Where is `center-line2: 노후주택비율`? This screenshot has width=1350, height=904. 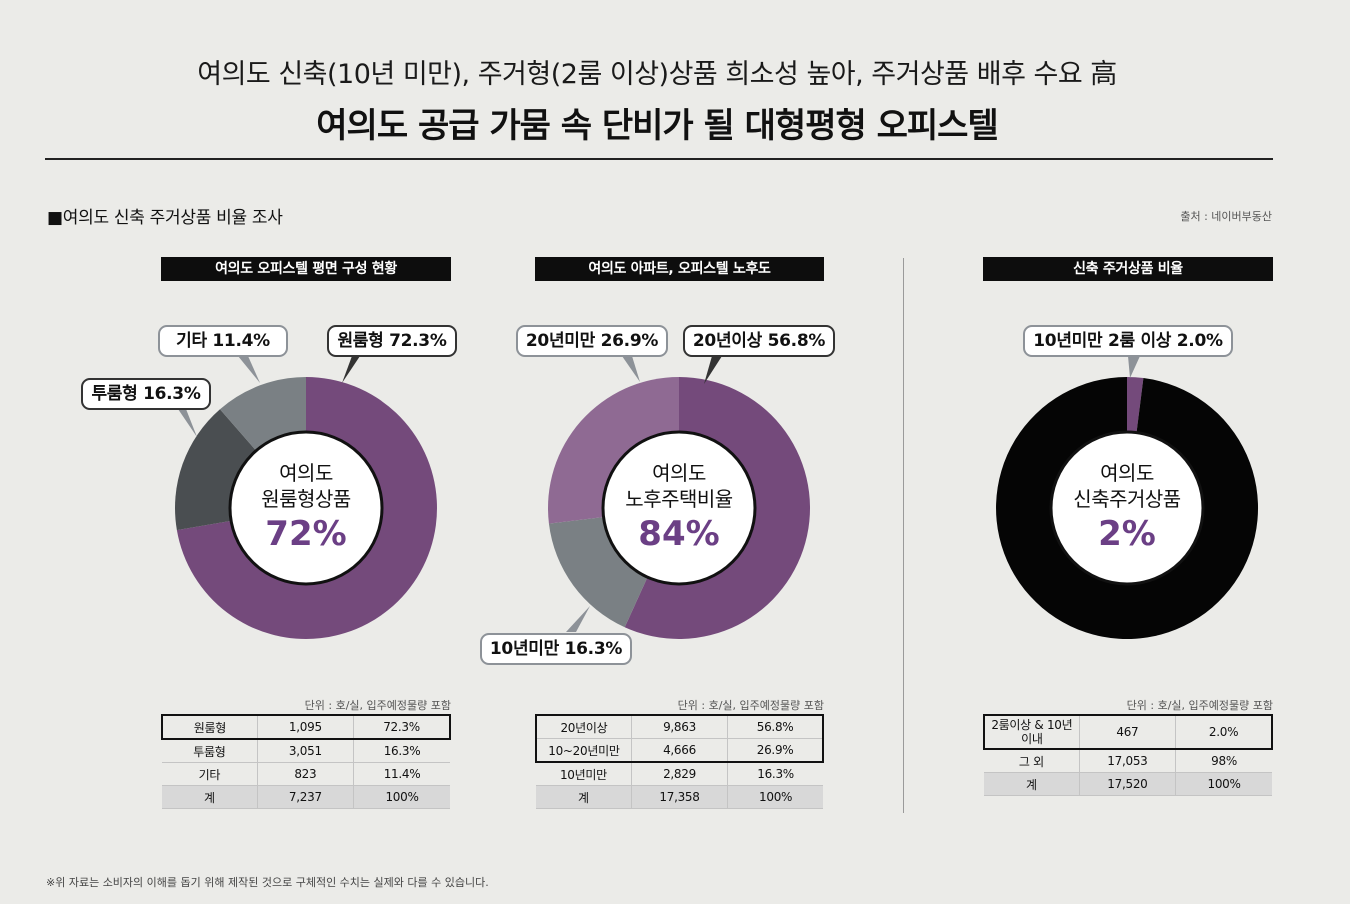 center-line2: 노후주택비율 is located at coordinates (679, 499).